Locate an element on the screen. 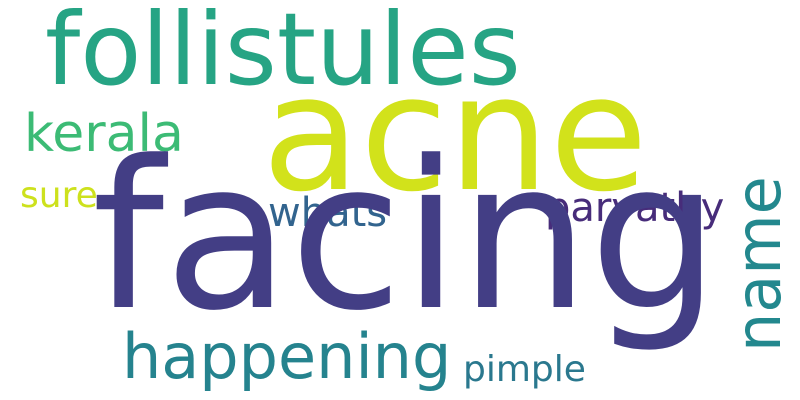  word-name: name is located at coordinates (758, 264).